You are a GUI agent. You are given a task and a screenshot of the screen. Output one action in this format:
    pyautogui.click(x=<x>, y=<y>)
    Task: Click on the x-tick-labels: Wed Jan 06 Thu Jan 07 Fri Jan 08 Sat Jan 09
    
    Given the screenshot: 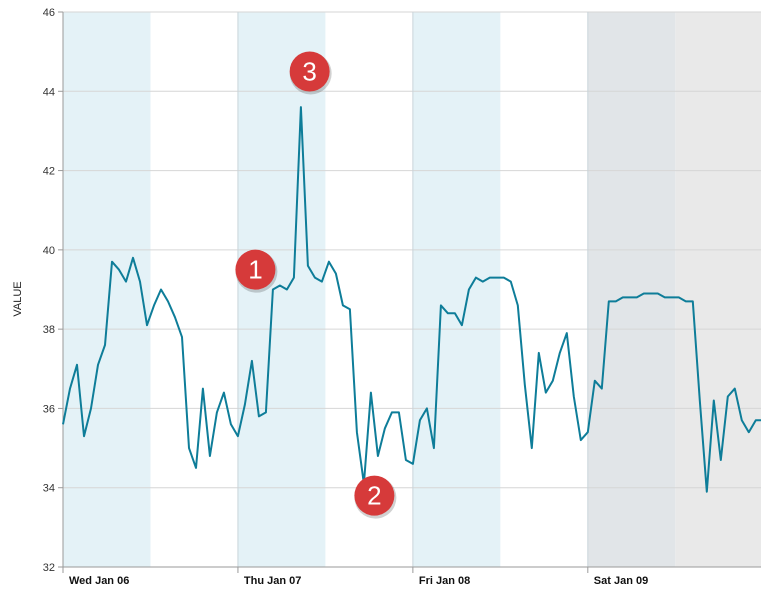 What is the action you would take?
    pyautogui.click(x=358, y=581)
    